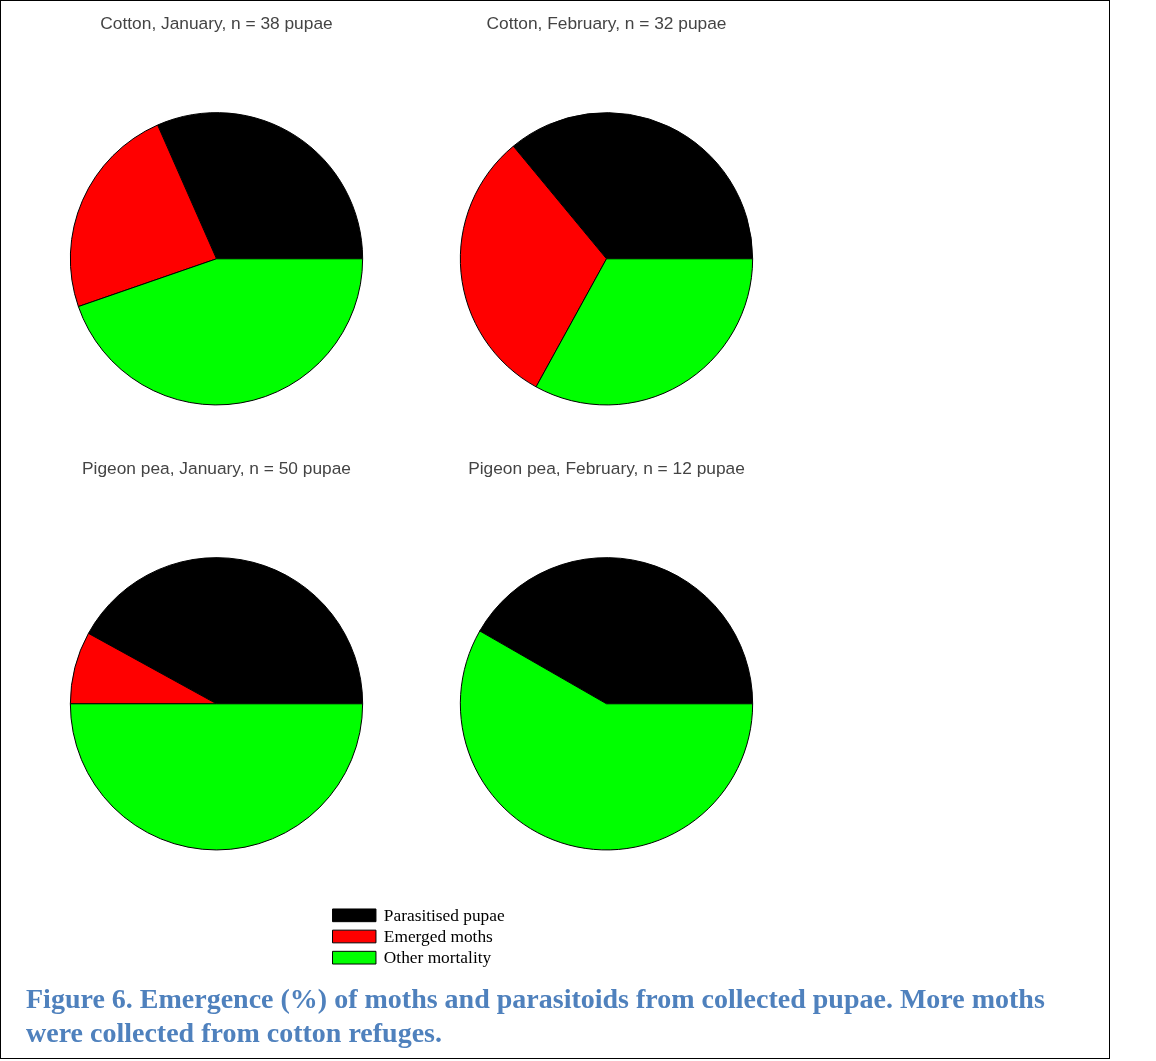 The width and height of the screenshot is (1156, 1061). What do you see at coordinates (216, 467) in the screenshot?
I see `chart-title: Pigeon pea, January, n = 50 pupae` at bounding box center [216, 467].